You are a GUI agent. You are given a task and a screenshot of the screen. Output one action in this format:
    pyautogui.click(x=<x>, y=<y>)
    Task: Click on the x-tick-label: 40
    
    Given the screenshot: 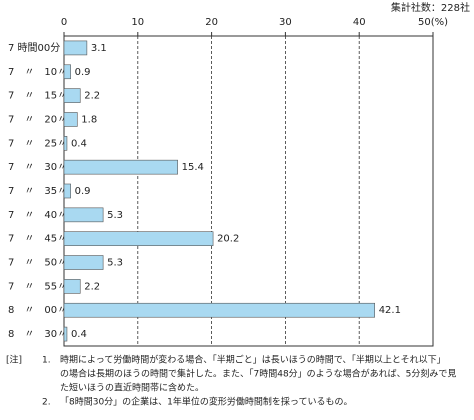 What is the action you would take?
    pyautogui.click(x=359, y=22)
    